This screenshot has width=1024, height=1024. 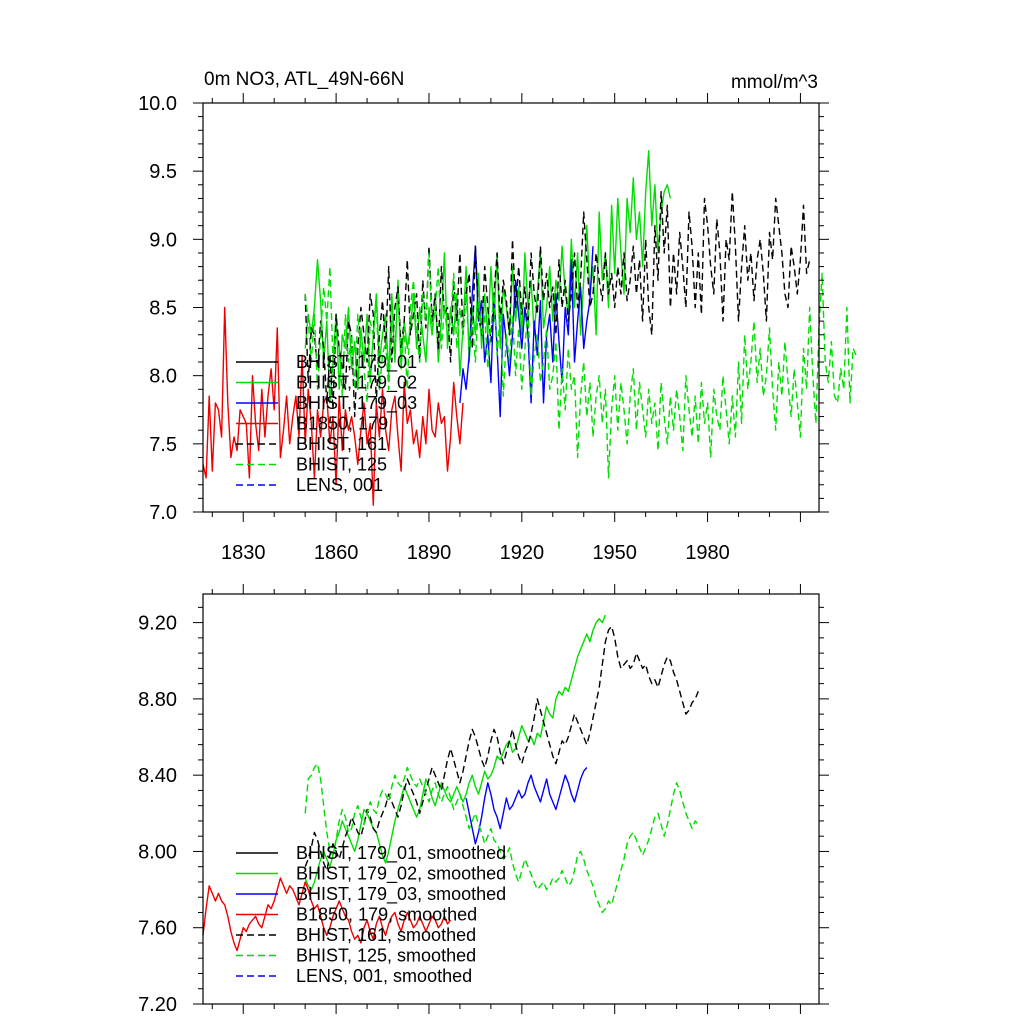 What do you see at coordinates (341, 444) in the screenshot?
I see `legend-label: BHIST, 161` at bounding box center [341, 444].